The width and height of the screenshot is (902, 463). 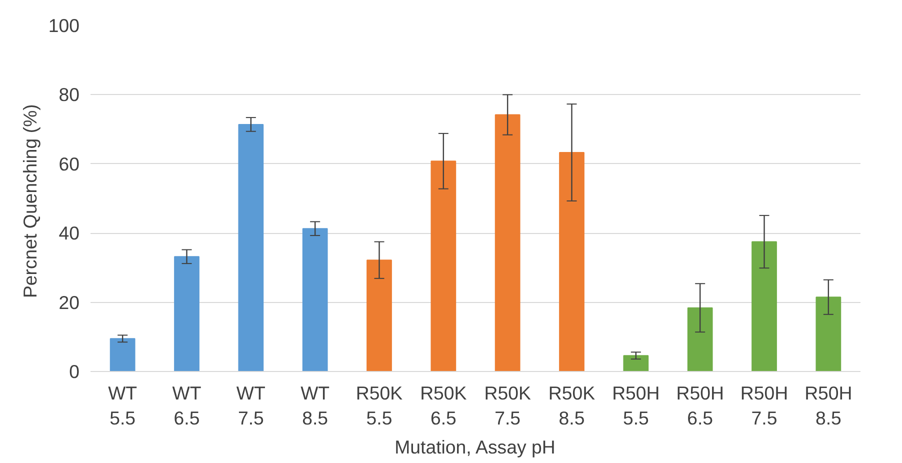 I want to click on y-tick-label: 80, so click(x=69, y=95).